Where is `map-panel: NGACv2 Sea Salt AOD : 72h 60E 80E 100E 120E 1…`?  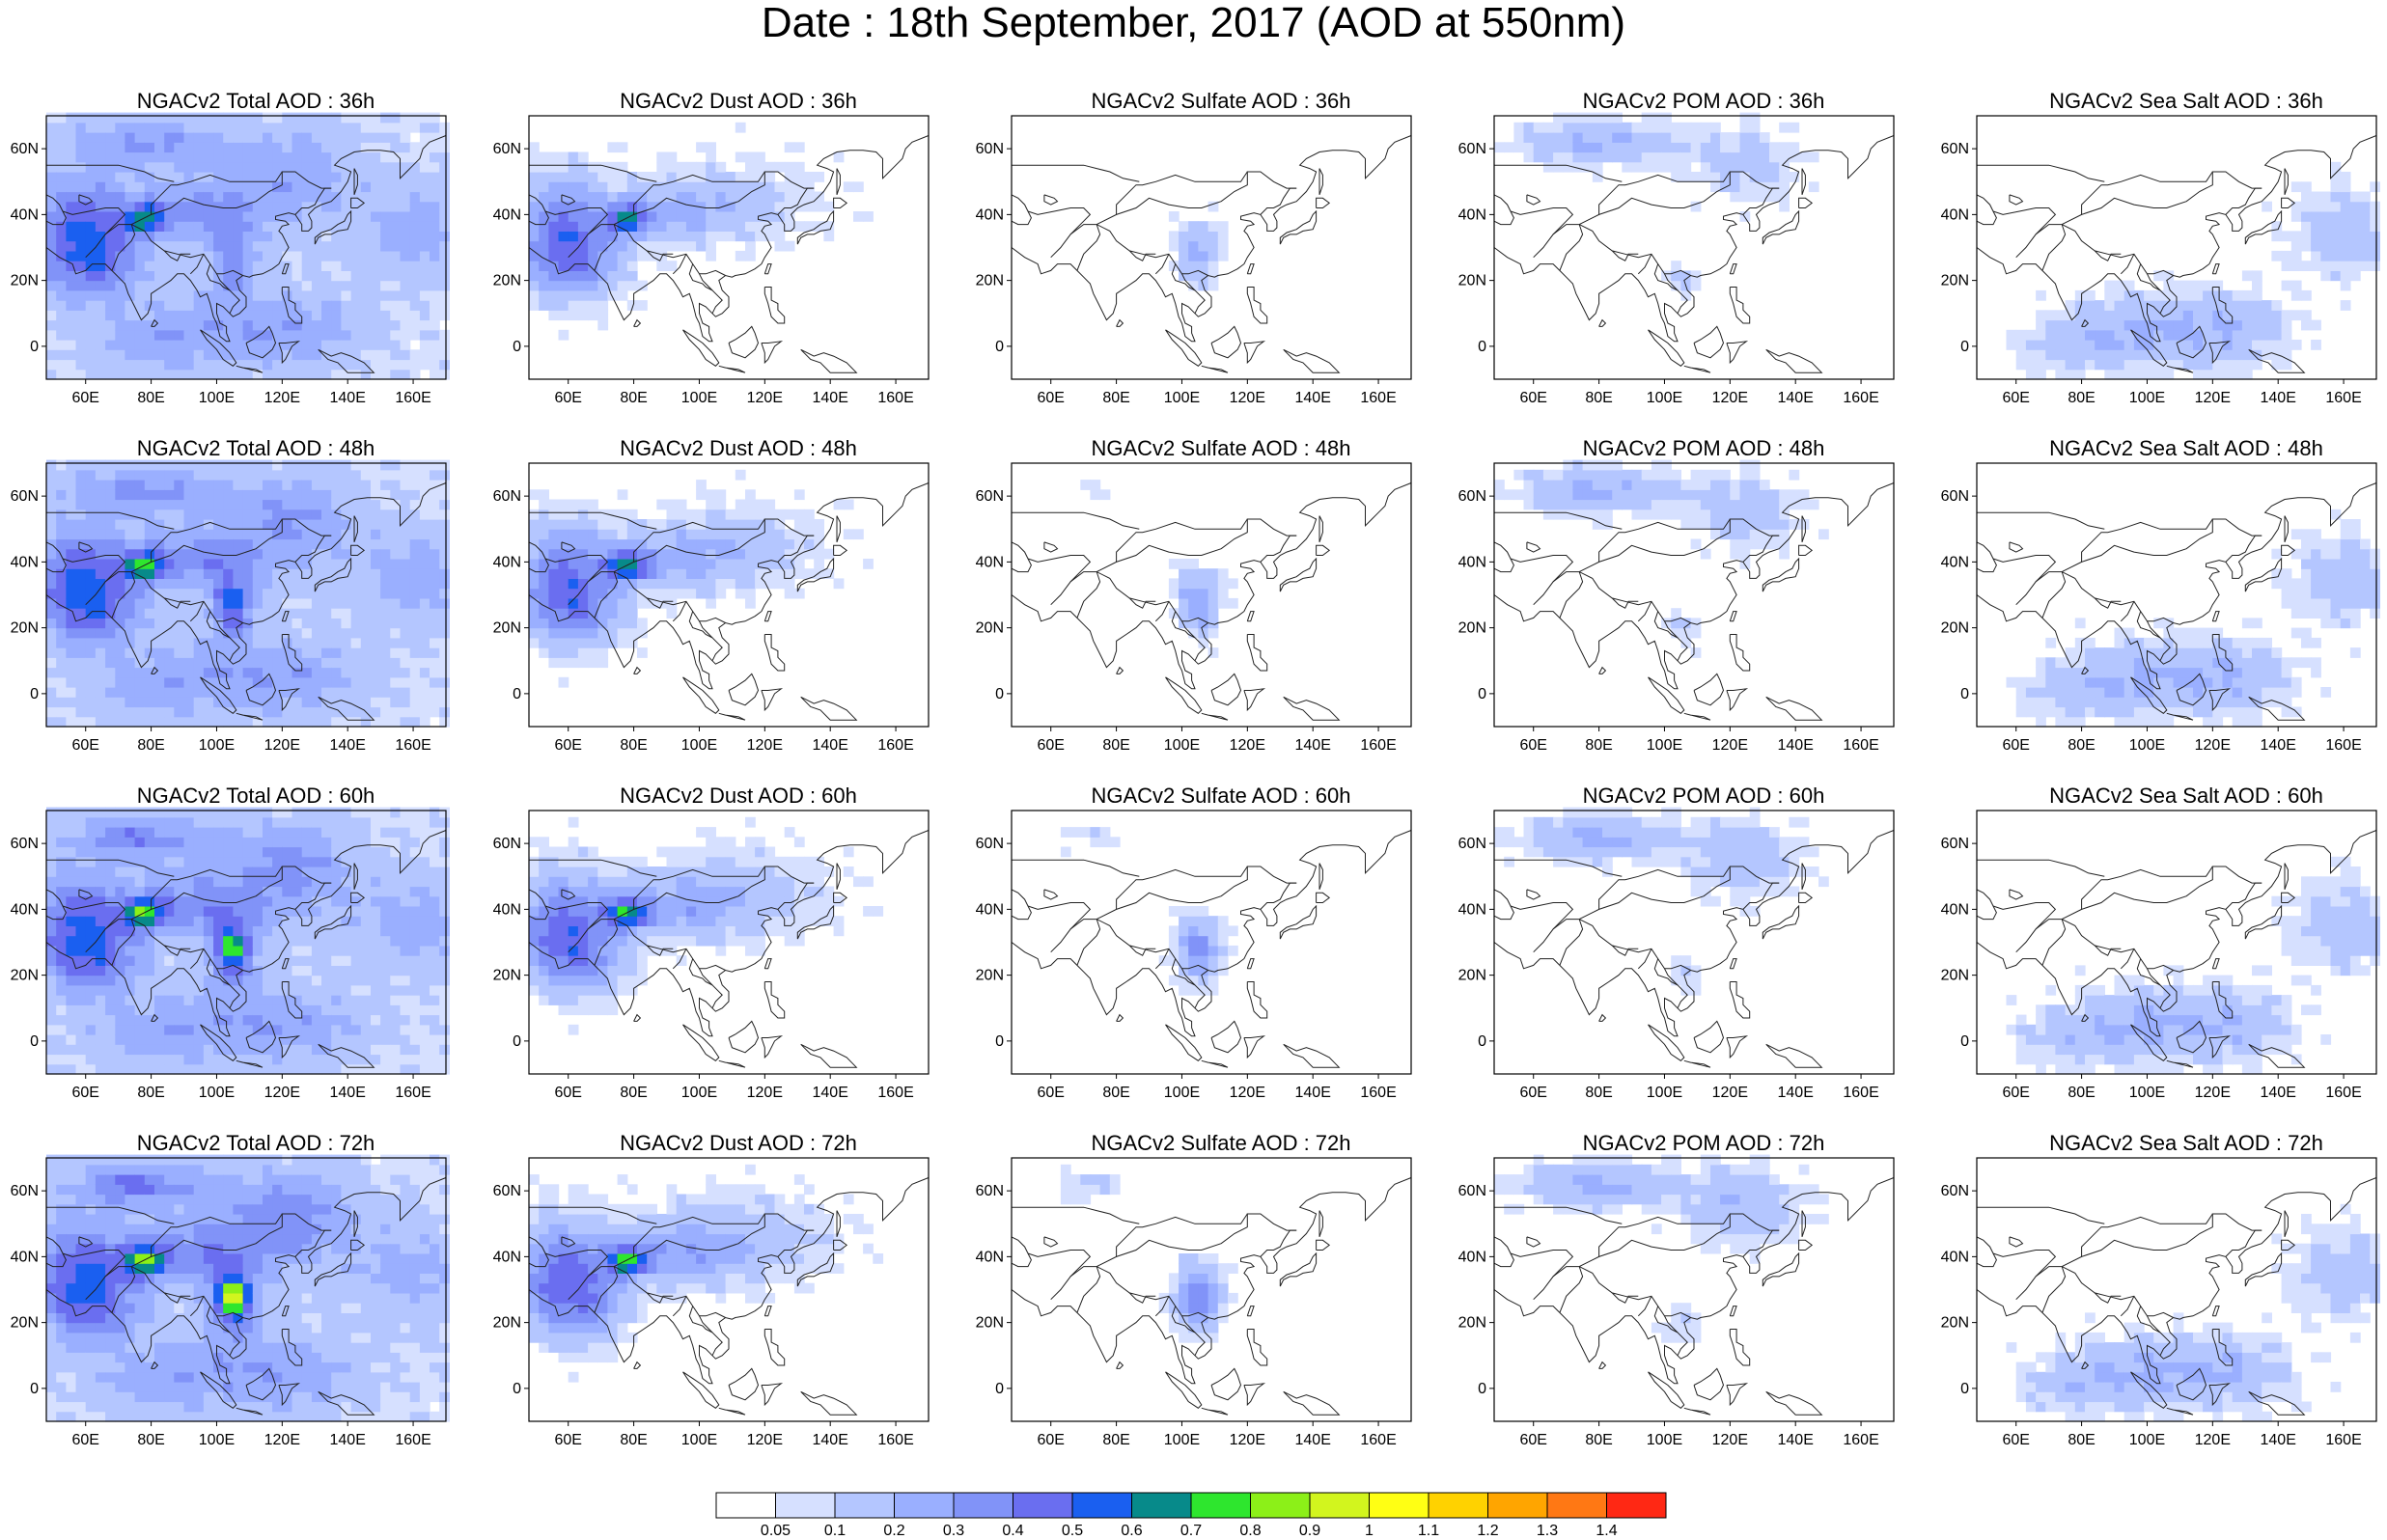
map-panel: NGACv2 Sea Salt AOD : 72h 60E 80E 100E 120E 1… is located at coordinates (2164, 1290).